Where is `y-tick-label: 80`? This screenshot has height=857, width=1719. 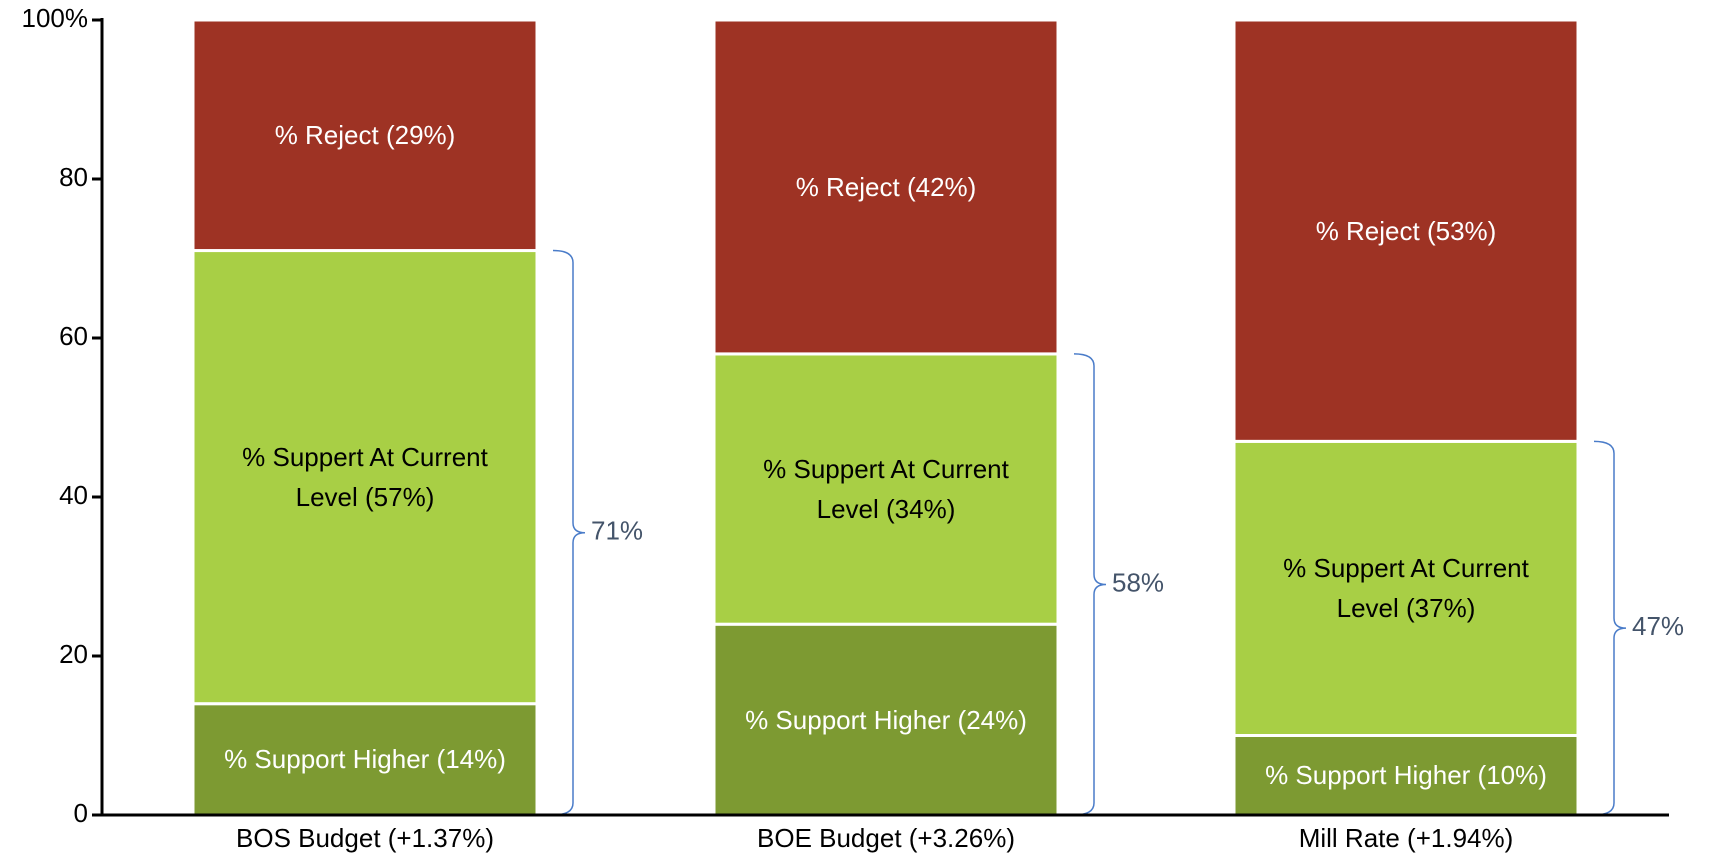 y-tick-label: 80 is located at coordinates (73, 177).